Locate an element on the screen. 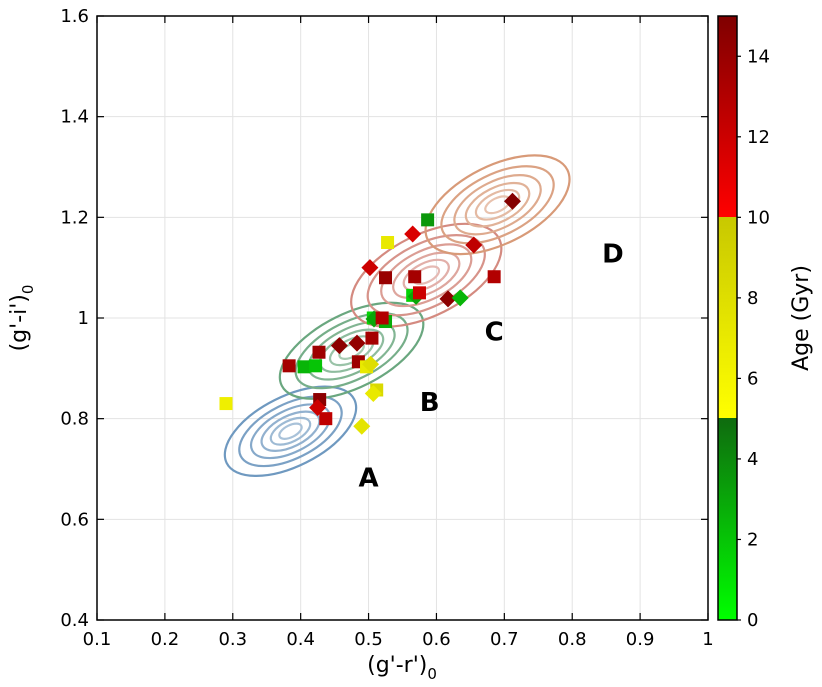 The image size is (822, 687). y-tick-label: 1 is located at coordinates (83, 318).